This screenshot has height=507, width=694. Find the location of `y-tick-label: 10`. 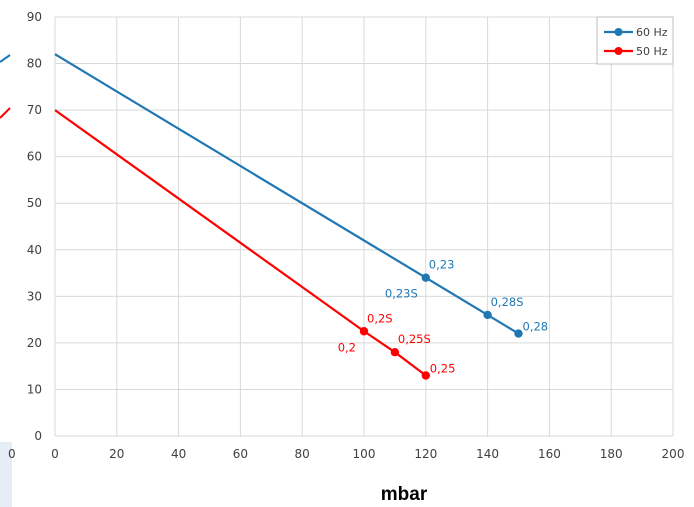

y-tick-label: 10 is located at coordinates (34, 389).